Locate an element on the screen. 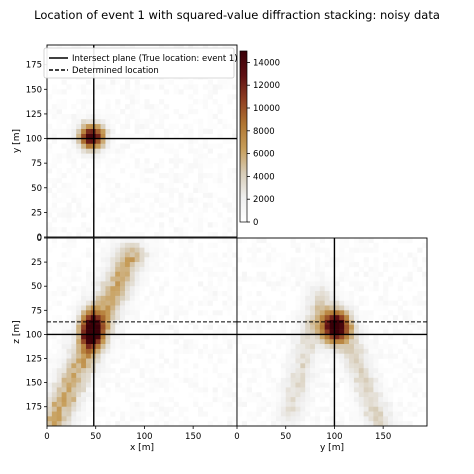  colorbar-tick-label: 4000 is located at coordinates (264, 177).